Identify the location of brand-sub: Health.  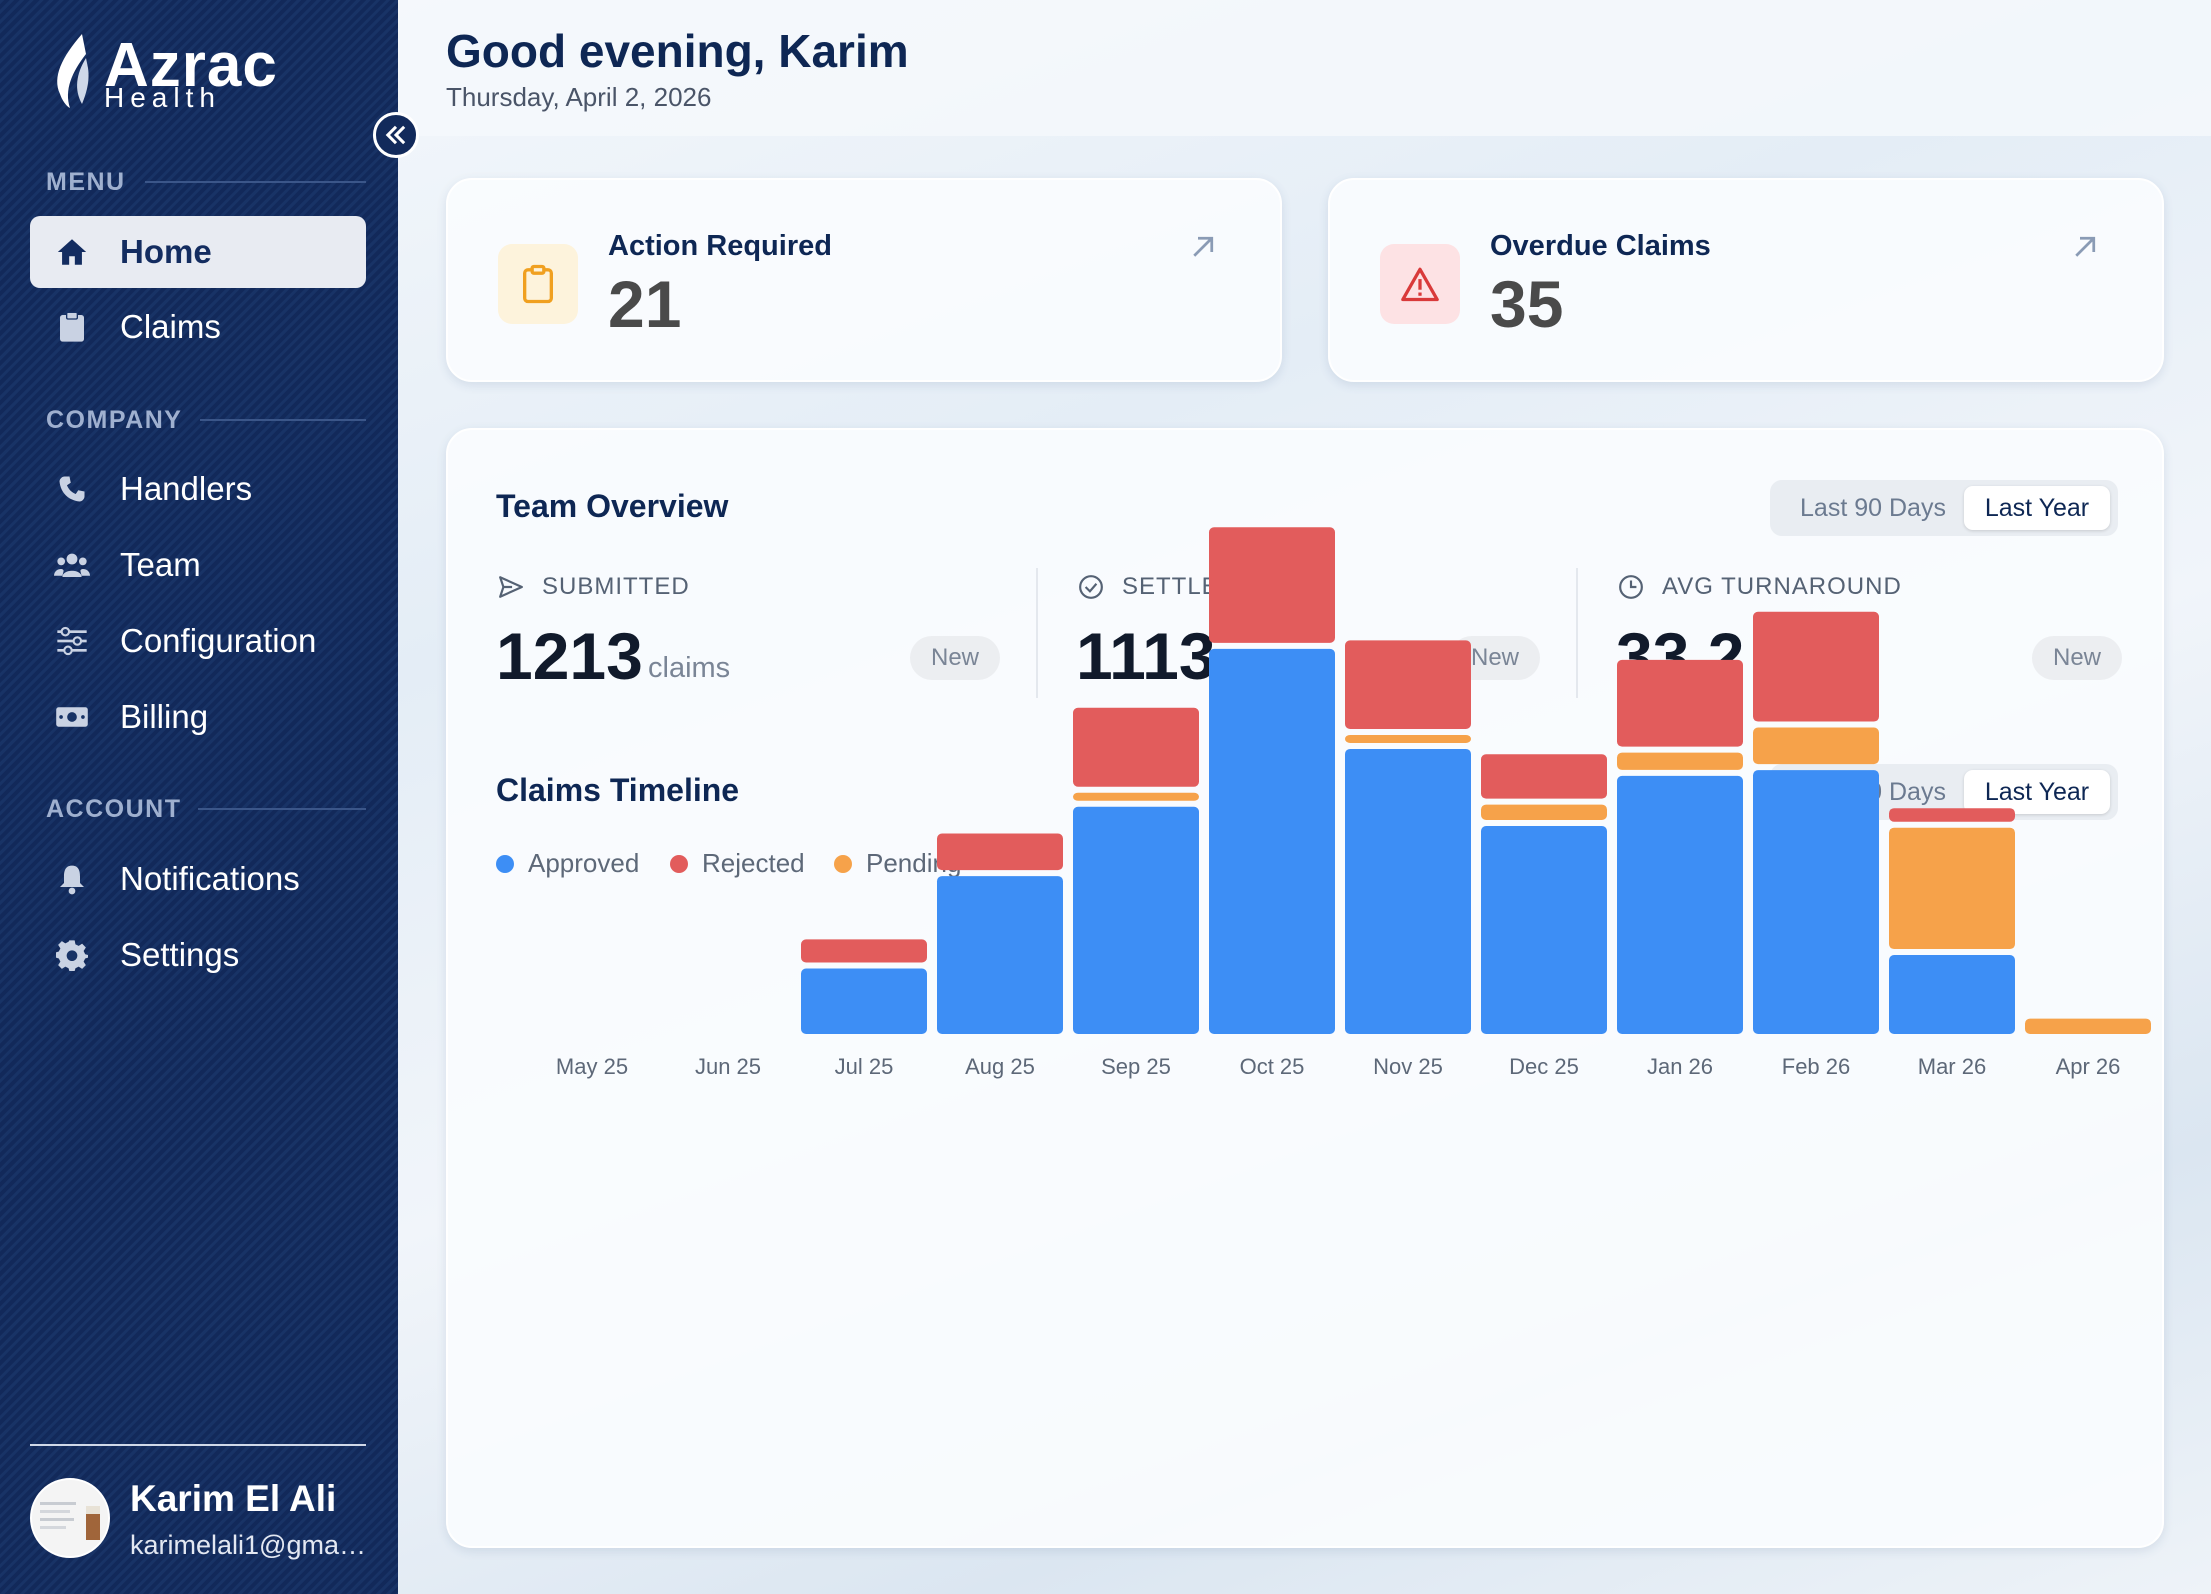
(162, 97).